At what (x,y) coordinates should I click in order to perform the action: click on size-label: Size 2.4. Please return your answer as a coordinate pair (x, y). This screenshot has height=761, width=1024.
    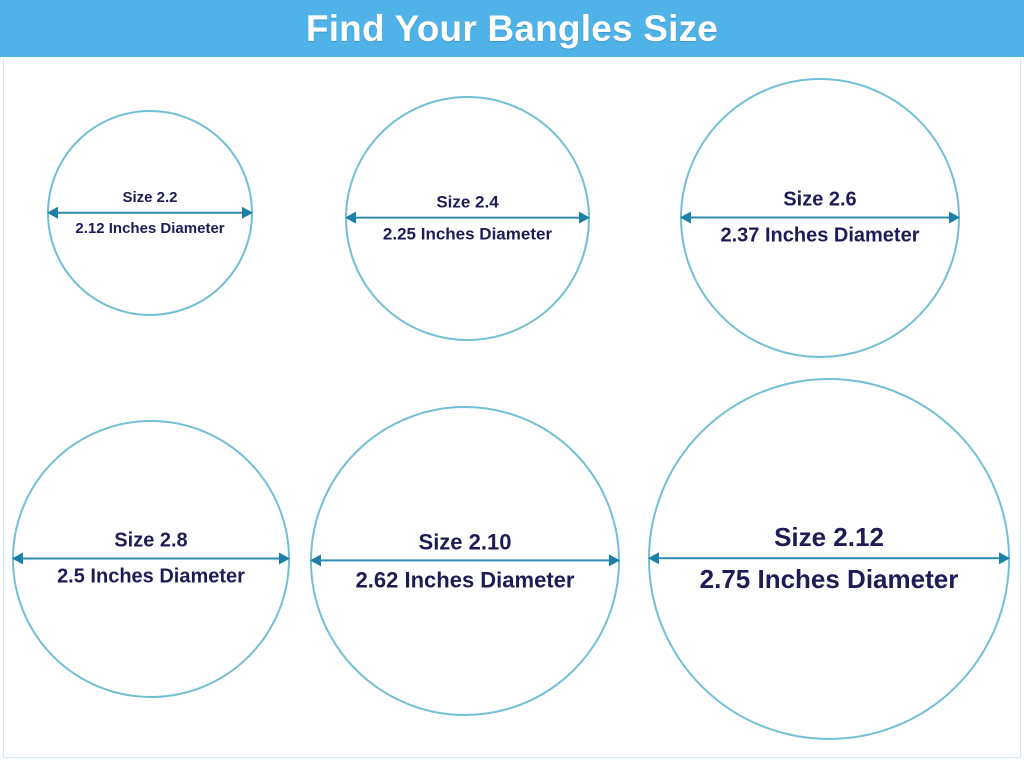
    Looking at the image, I should click on (467, 202).